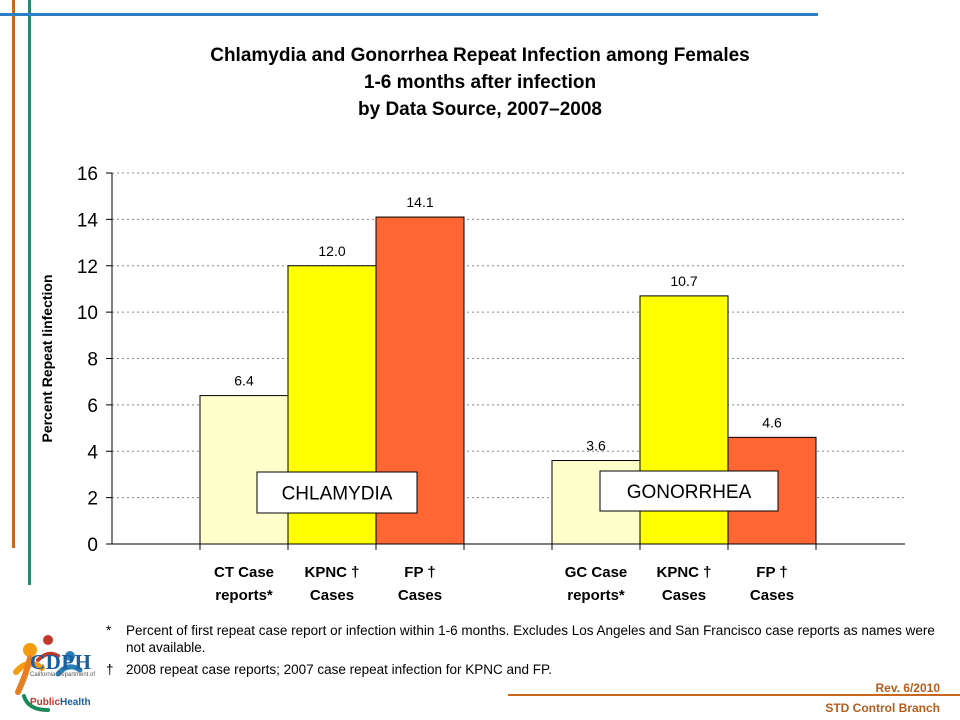  What do you see at coordinates (88, 220) in the screenshot?
I see `y-tick-label: 14` at bounding box center [88, 220].